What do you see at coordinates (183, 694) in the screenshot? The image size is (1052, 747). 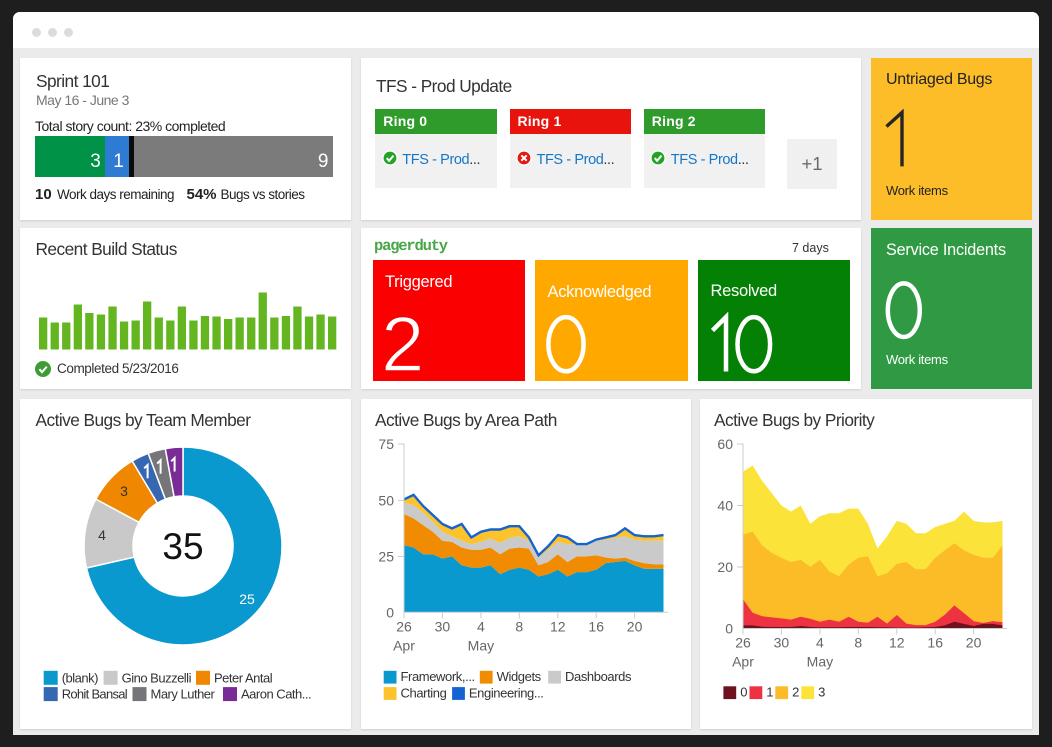 I see `svg-text: Mary Luther` at bounding box center [183, 694].